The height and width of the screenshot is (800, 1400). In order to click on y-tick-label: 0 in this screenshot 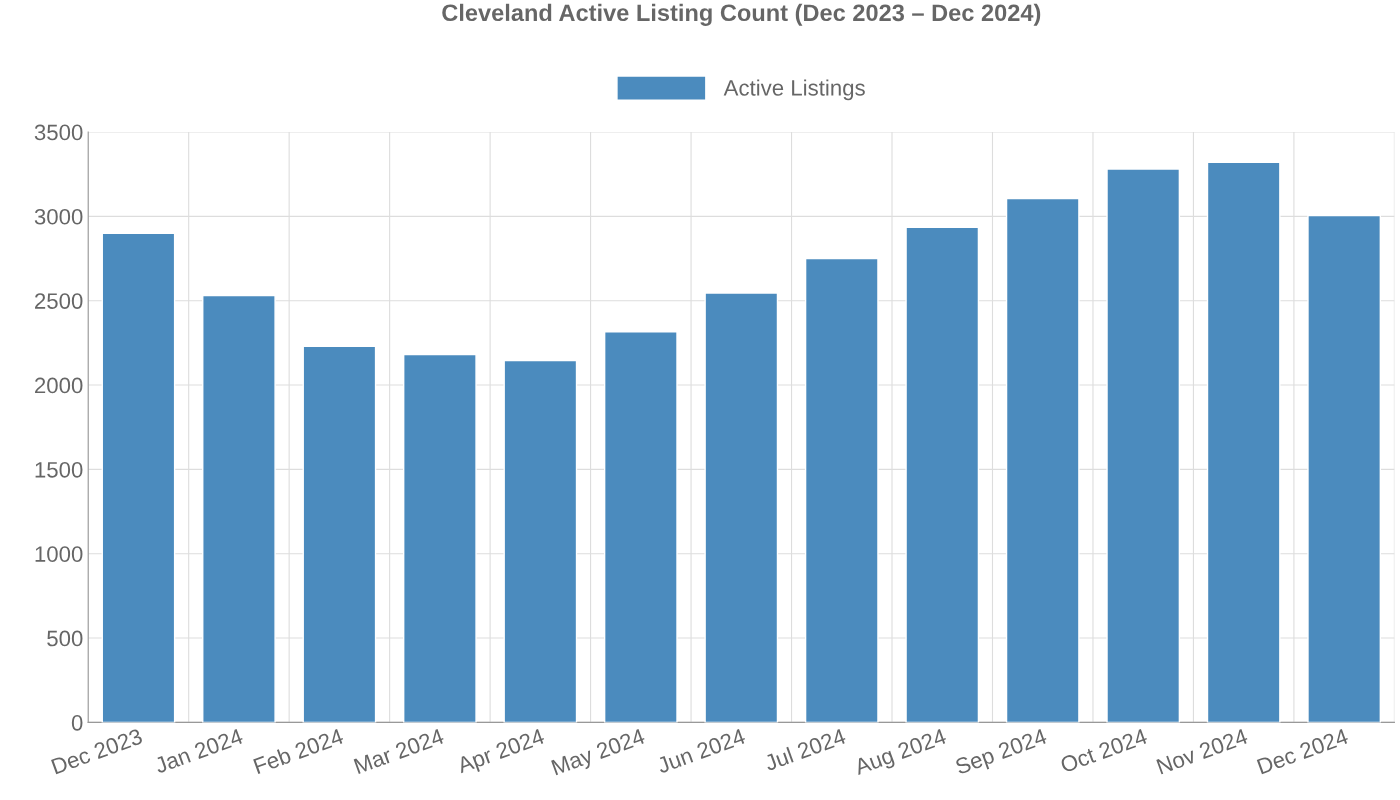, I will do `click(77, 722)`.